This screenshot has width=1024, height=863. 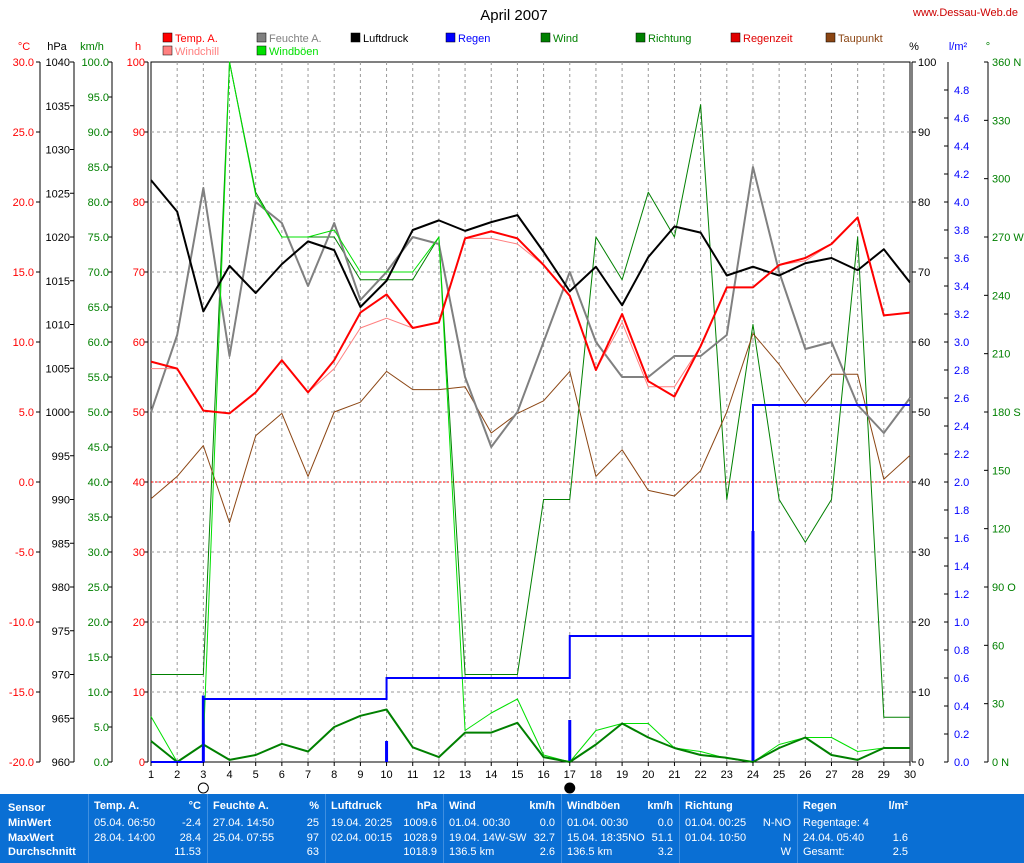 I want to click on rain-tick-label: 1.6, so click(x=961, y=539).